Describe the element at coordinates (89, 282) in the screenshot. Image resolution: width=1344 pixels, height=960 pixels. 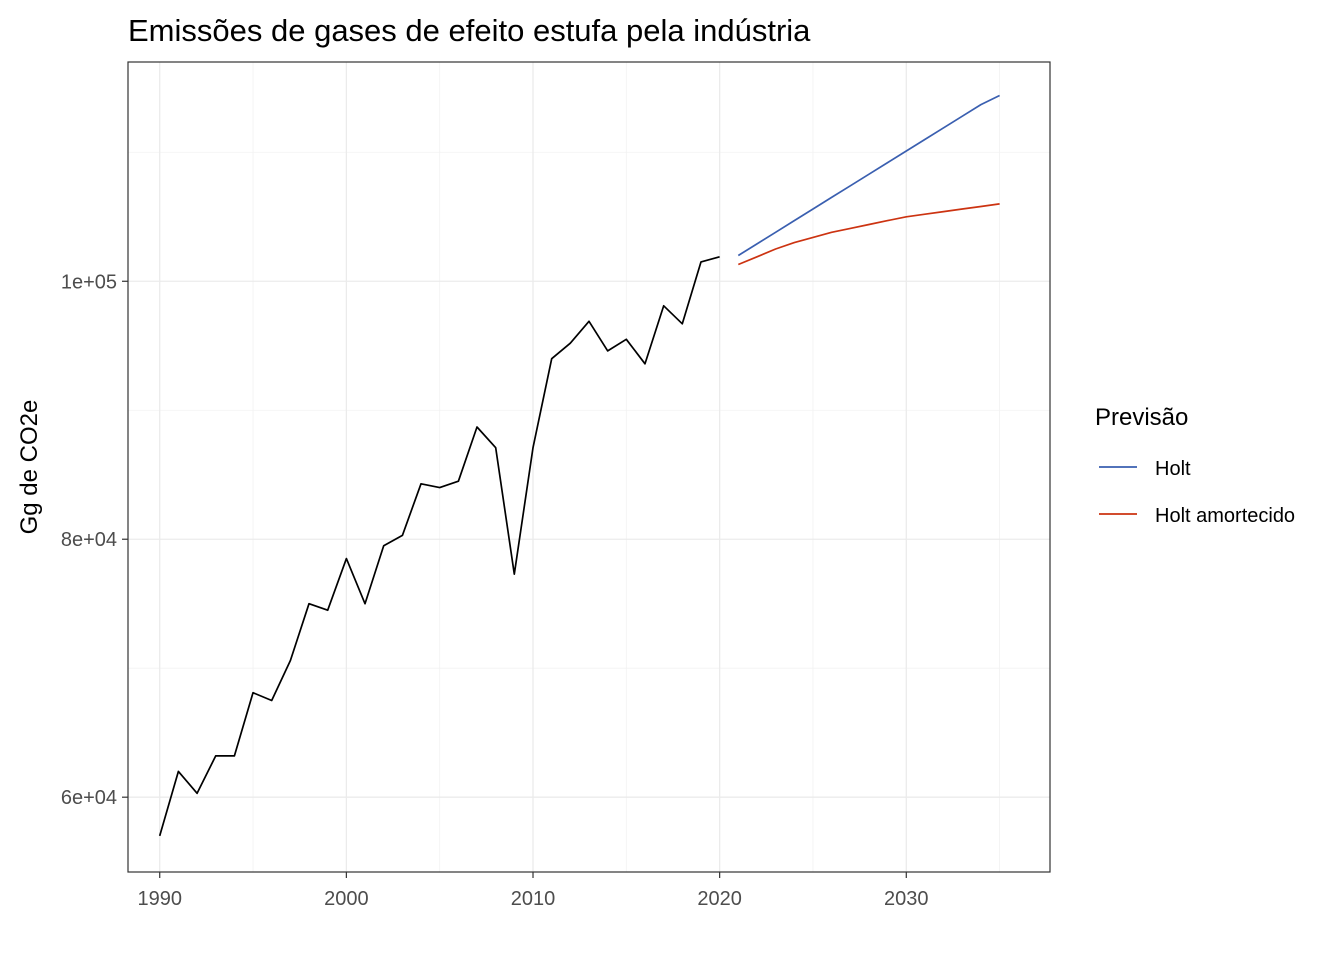
I see `y-tick-label: 1e+05` at that location.